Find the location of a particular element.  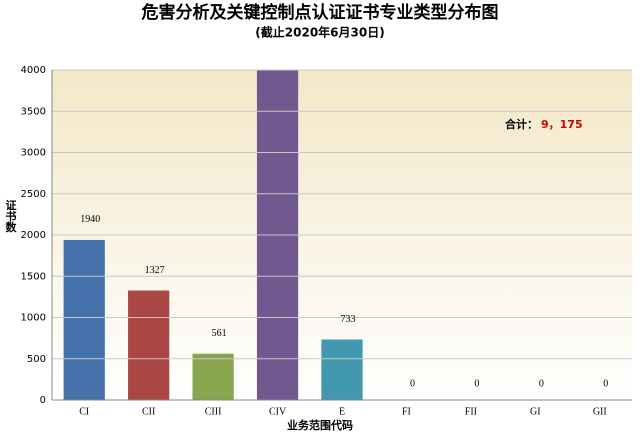

x-tick-label: E is located at coordinates (342, 411).